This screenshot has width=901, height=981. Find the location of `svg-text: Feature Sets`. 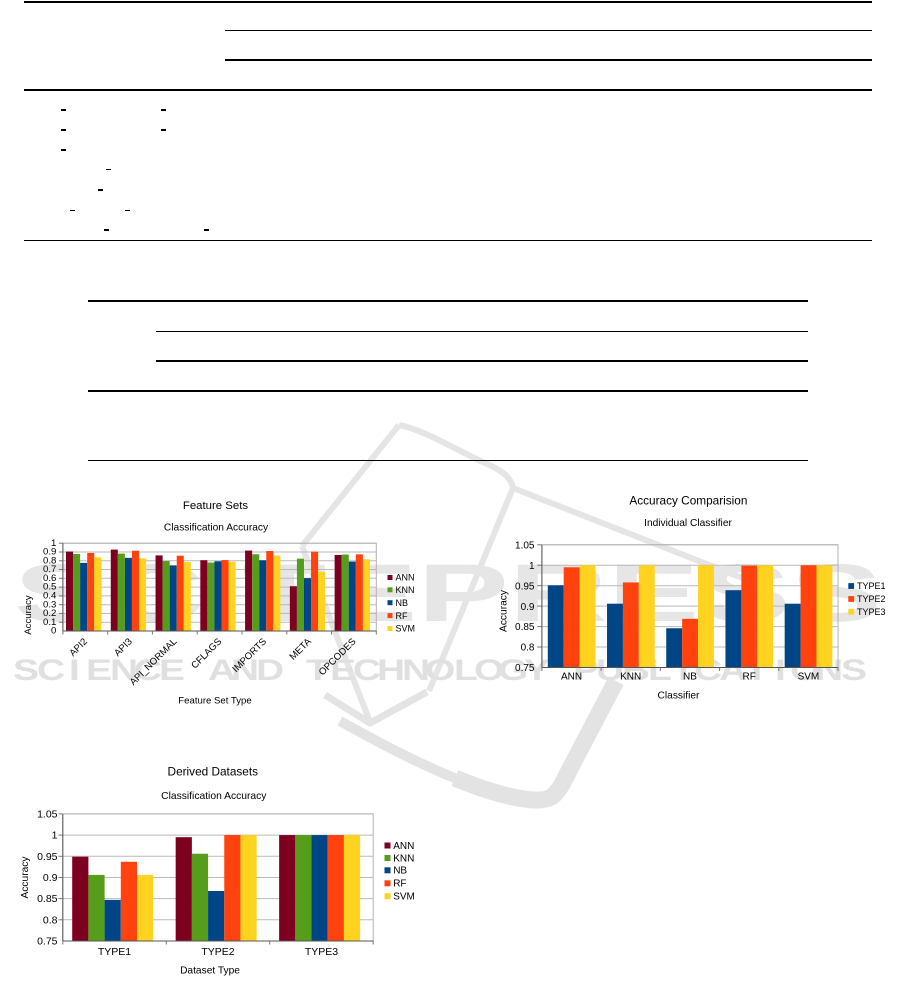

svg-text: Feature Sets is located at coordinates (216, 506).